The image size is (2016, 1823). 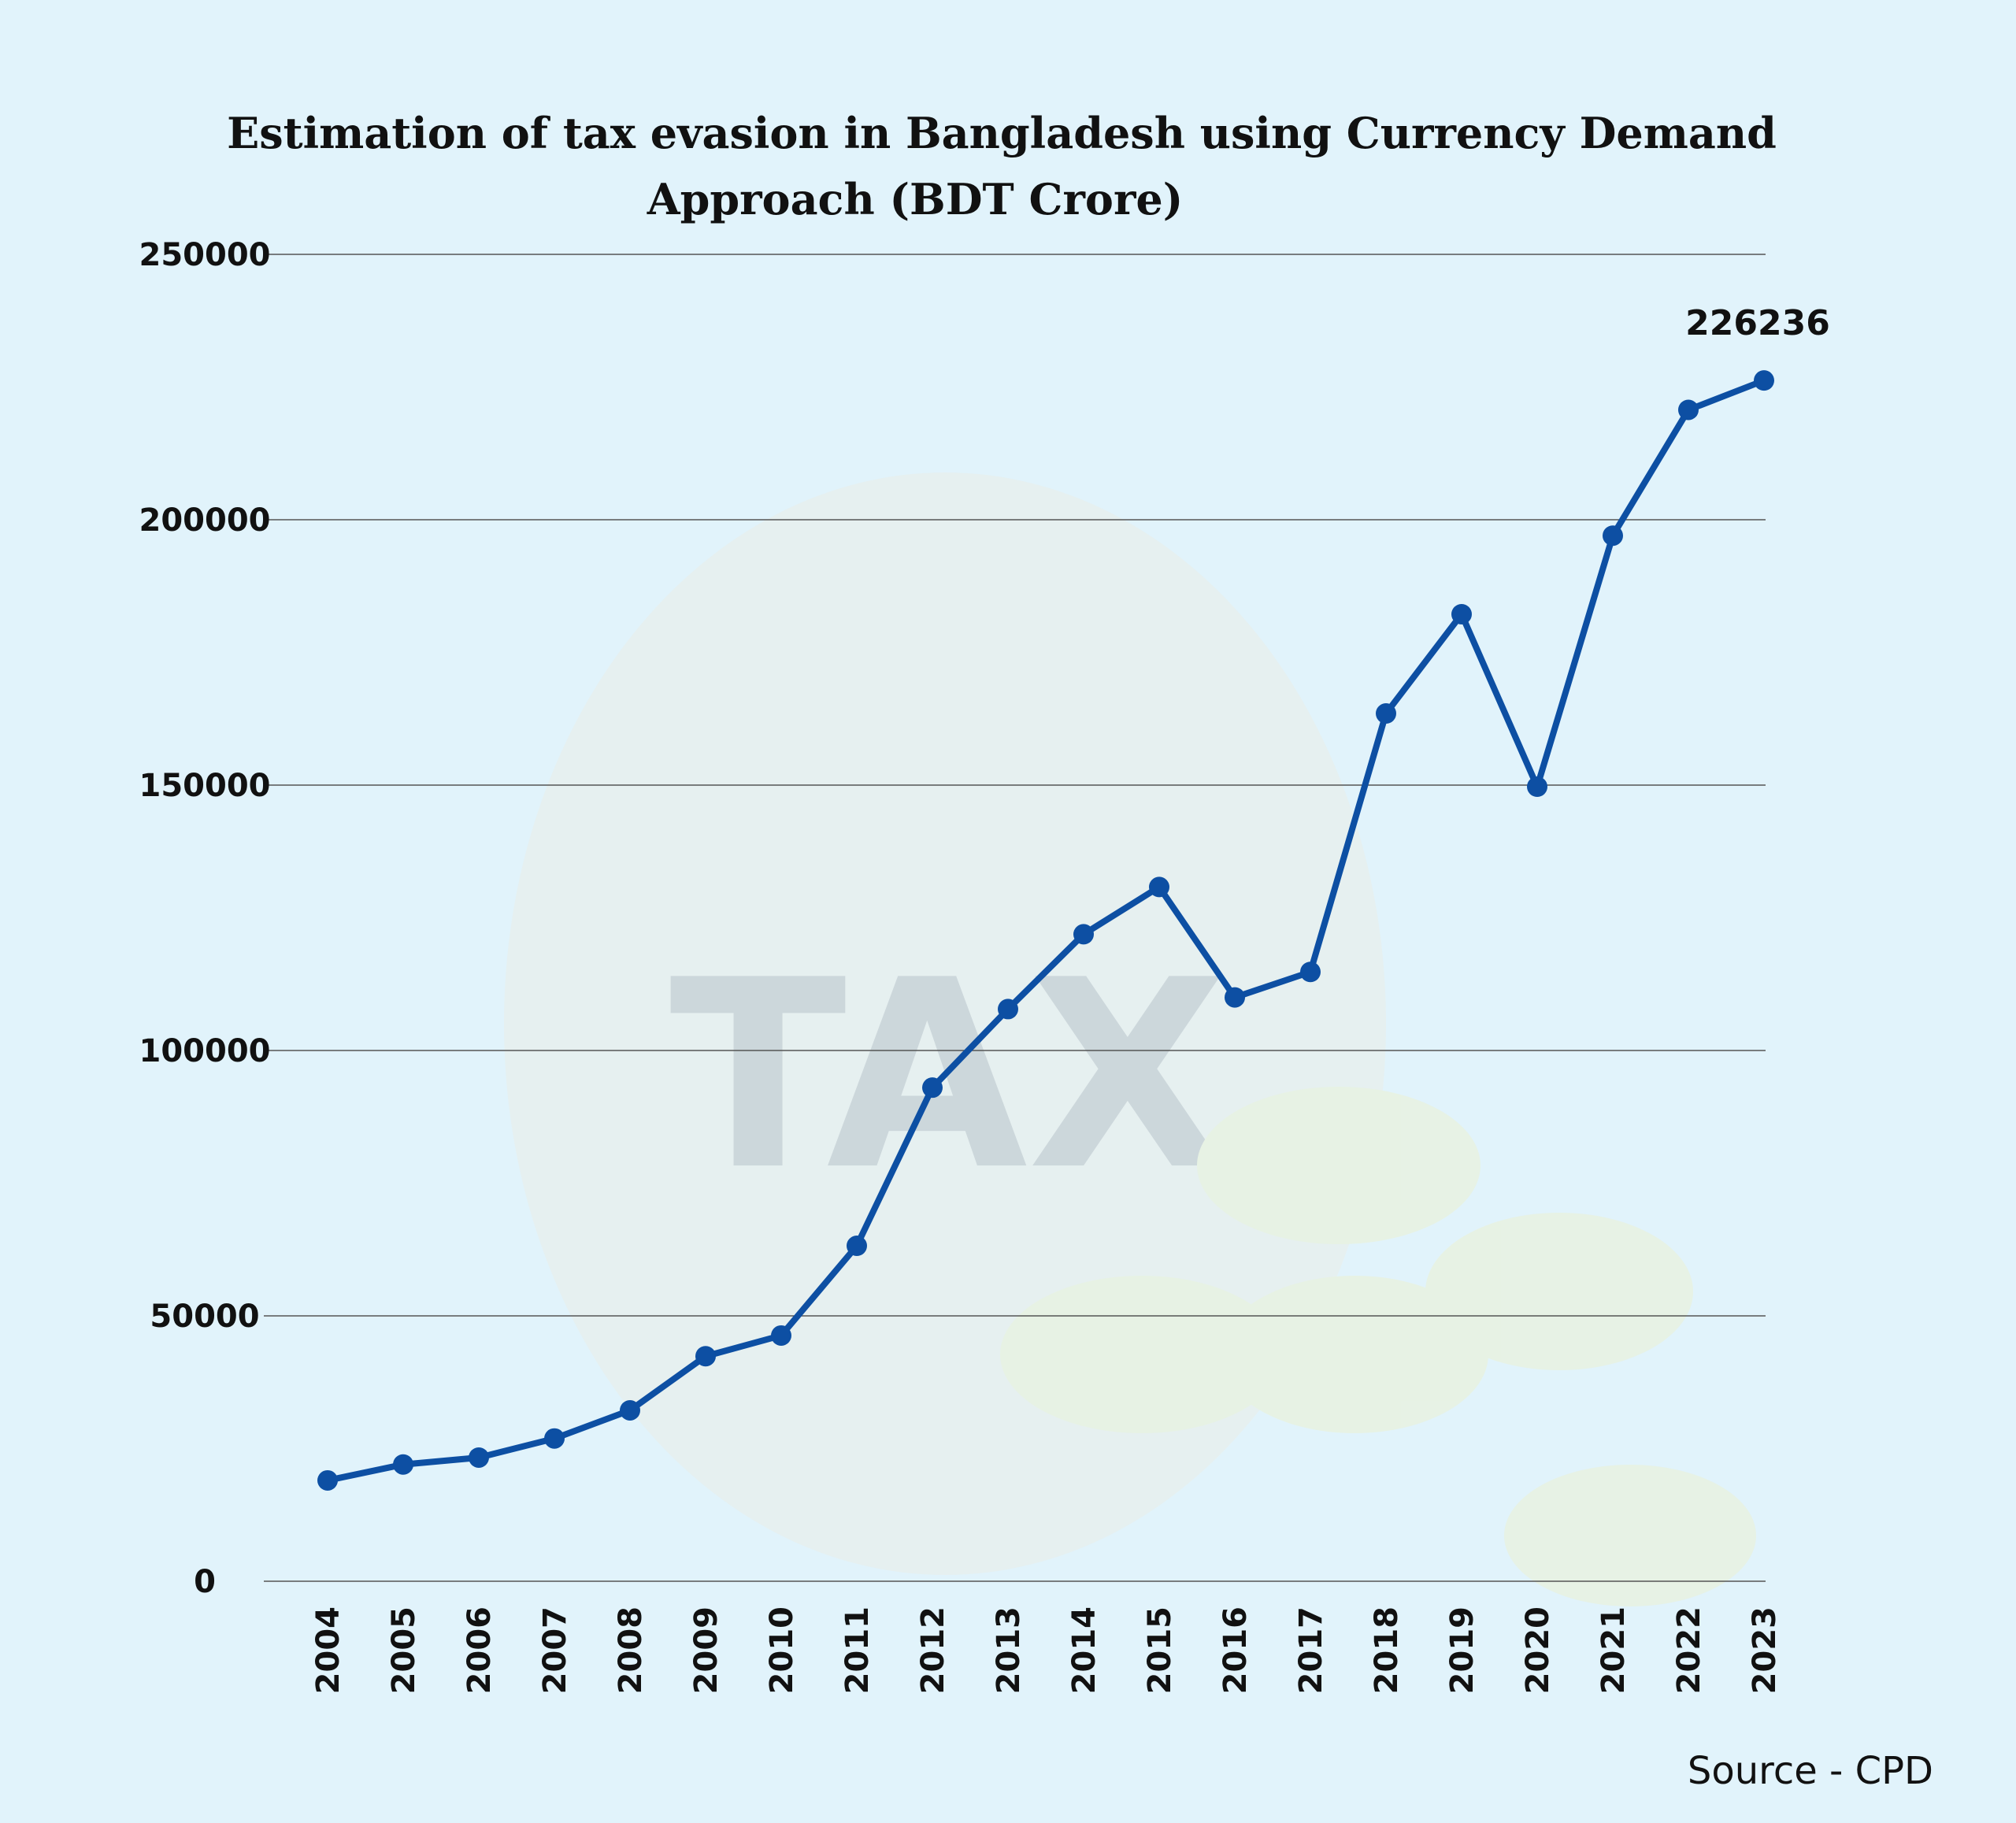 What do you see at coordinates (631, 1650) in the screenshot?
I see `x-tick-label: 2008` at bounding box center [631, 1650].